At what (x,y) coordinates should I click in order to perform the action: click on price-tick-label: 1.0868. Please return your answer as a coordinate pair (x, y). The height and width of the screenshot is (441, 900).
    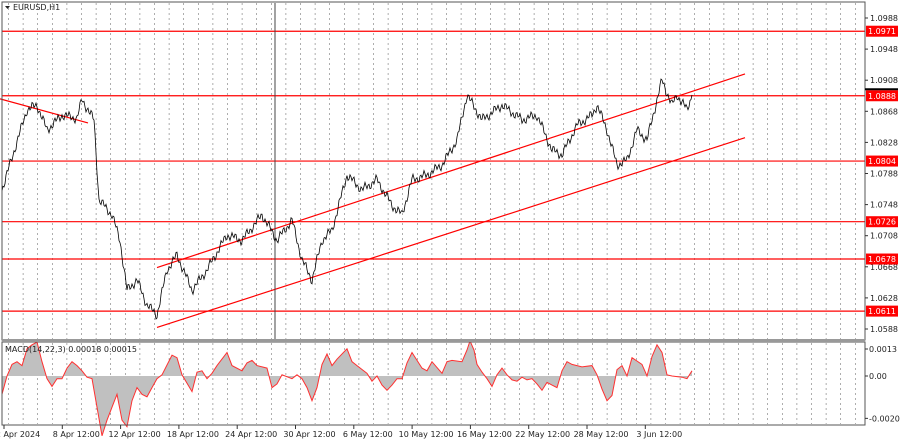
    Looking at the image, I should click on (884, 111).